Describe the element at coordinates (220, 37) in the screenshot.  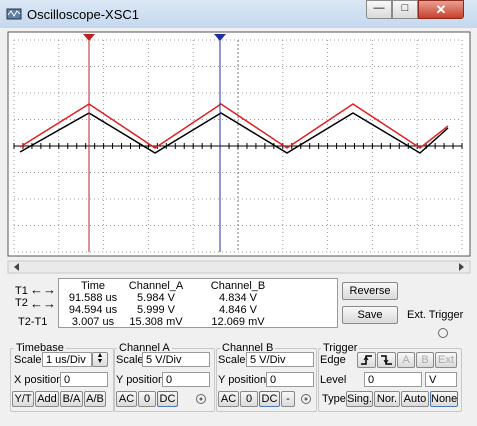
I see `cursor-t2-handle` at that location.